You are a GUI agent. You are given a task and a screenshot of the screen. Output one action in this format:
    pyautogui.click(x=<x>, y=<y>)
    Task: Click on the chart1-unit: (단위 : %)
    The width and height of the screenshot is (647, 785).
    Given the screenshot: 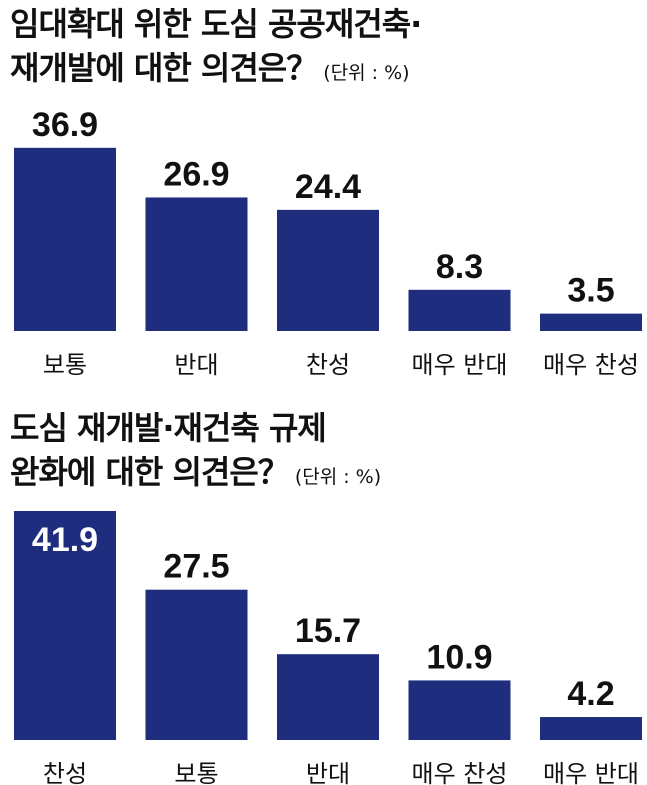 What is the action you would take?
    pyautogui.click(x=366, y=73)
    